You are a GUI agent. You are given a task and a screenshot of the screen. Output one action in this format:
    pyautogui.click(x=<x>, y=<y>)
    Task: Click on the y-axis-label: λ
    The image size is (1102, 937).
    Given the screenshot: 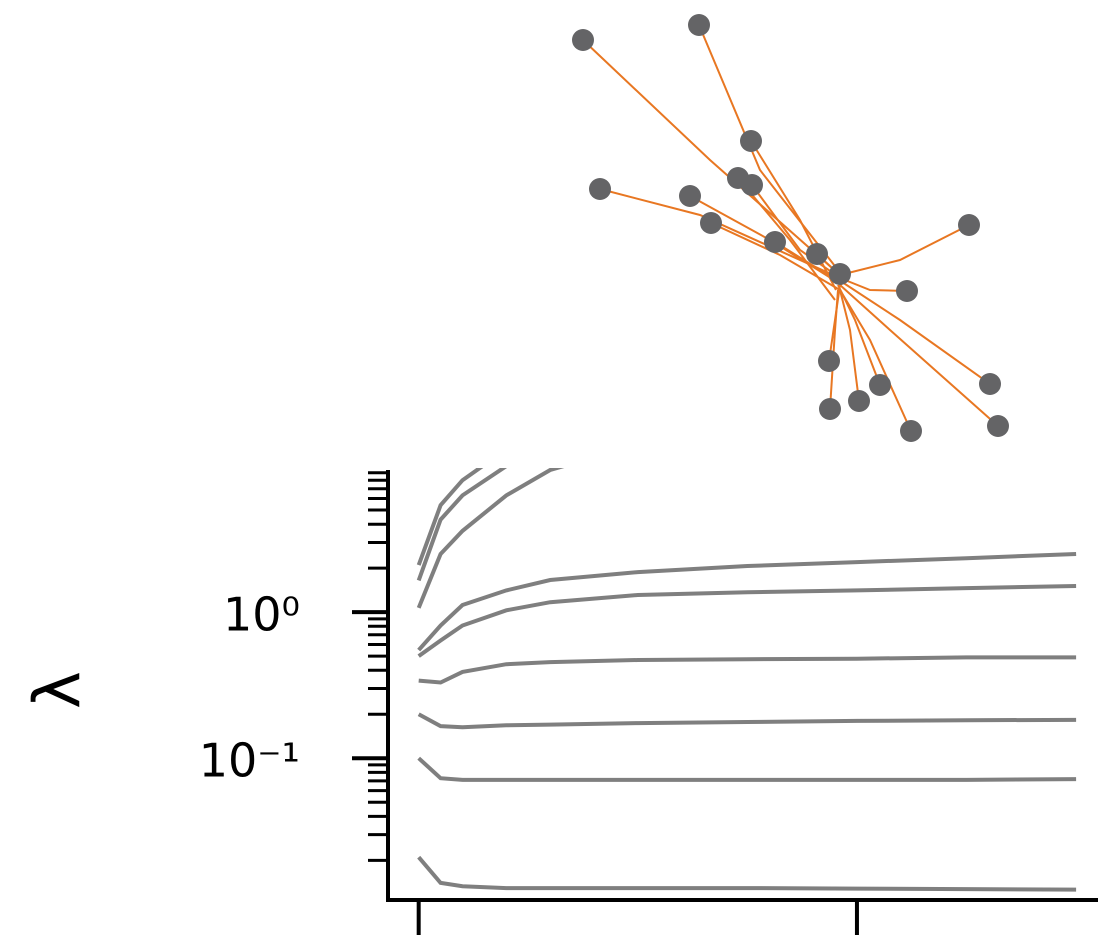 What is the action you would take?
    pyautogui.click(x=59, y=690)
    